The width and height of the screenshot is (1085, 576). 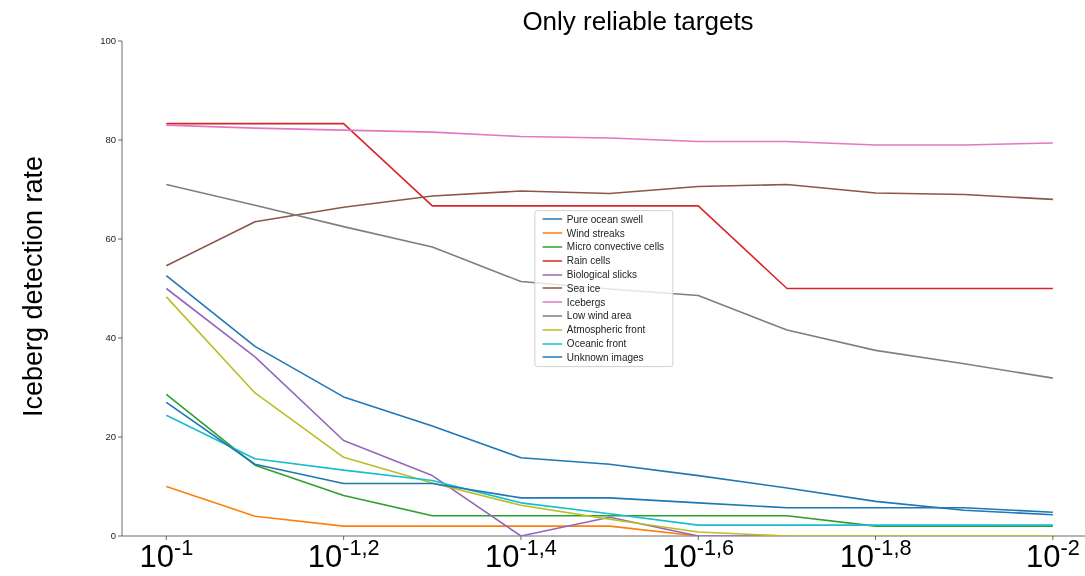 I want to click on x-tick-label: 10$^{-2}$, so click(x=1053, y=554).